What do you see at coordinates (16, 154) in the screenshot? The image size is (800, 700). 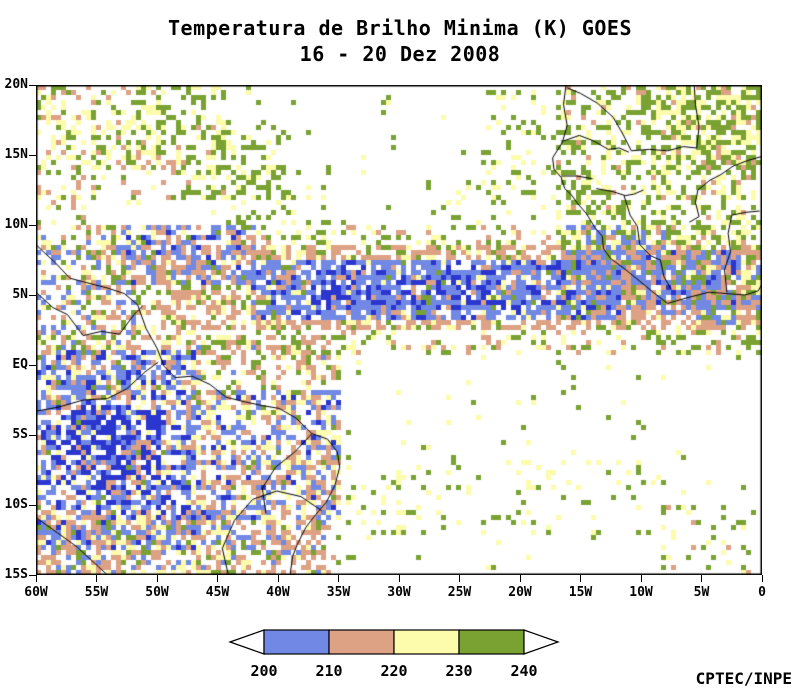 I see `lat-tick-label: 15N` at bounding box center [16, 154].